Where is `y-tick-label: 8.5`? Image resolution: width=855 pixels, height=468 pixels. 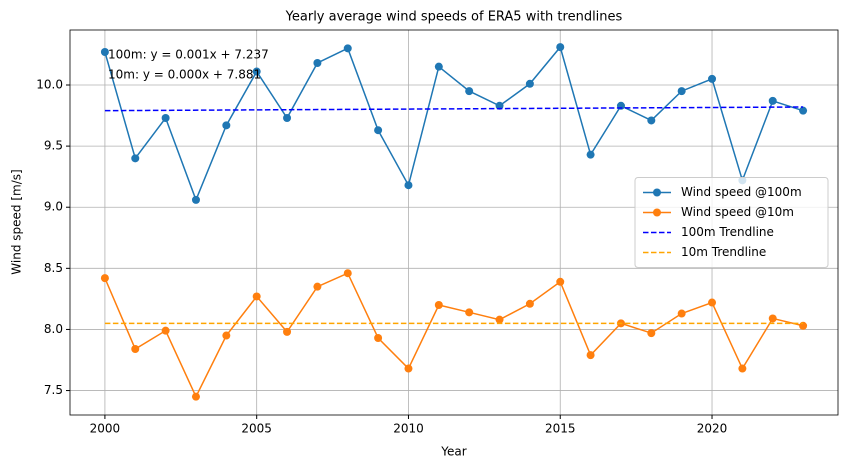
y-tick-label: 8.5 is located at coordinates (53, 268).